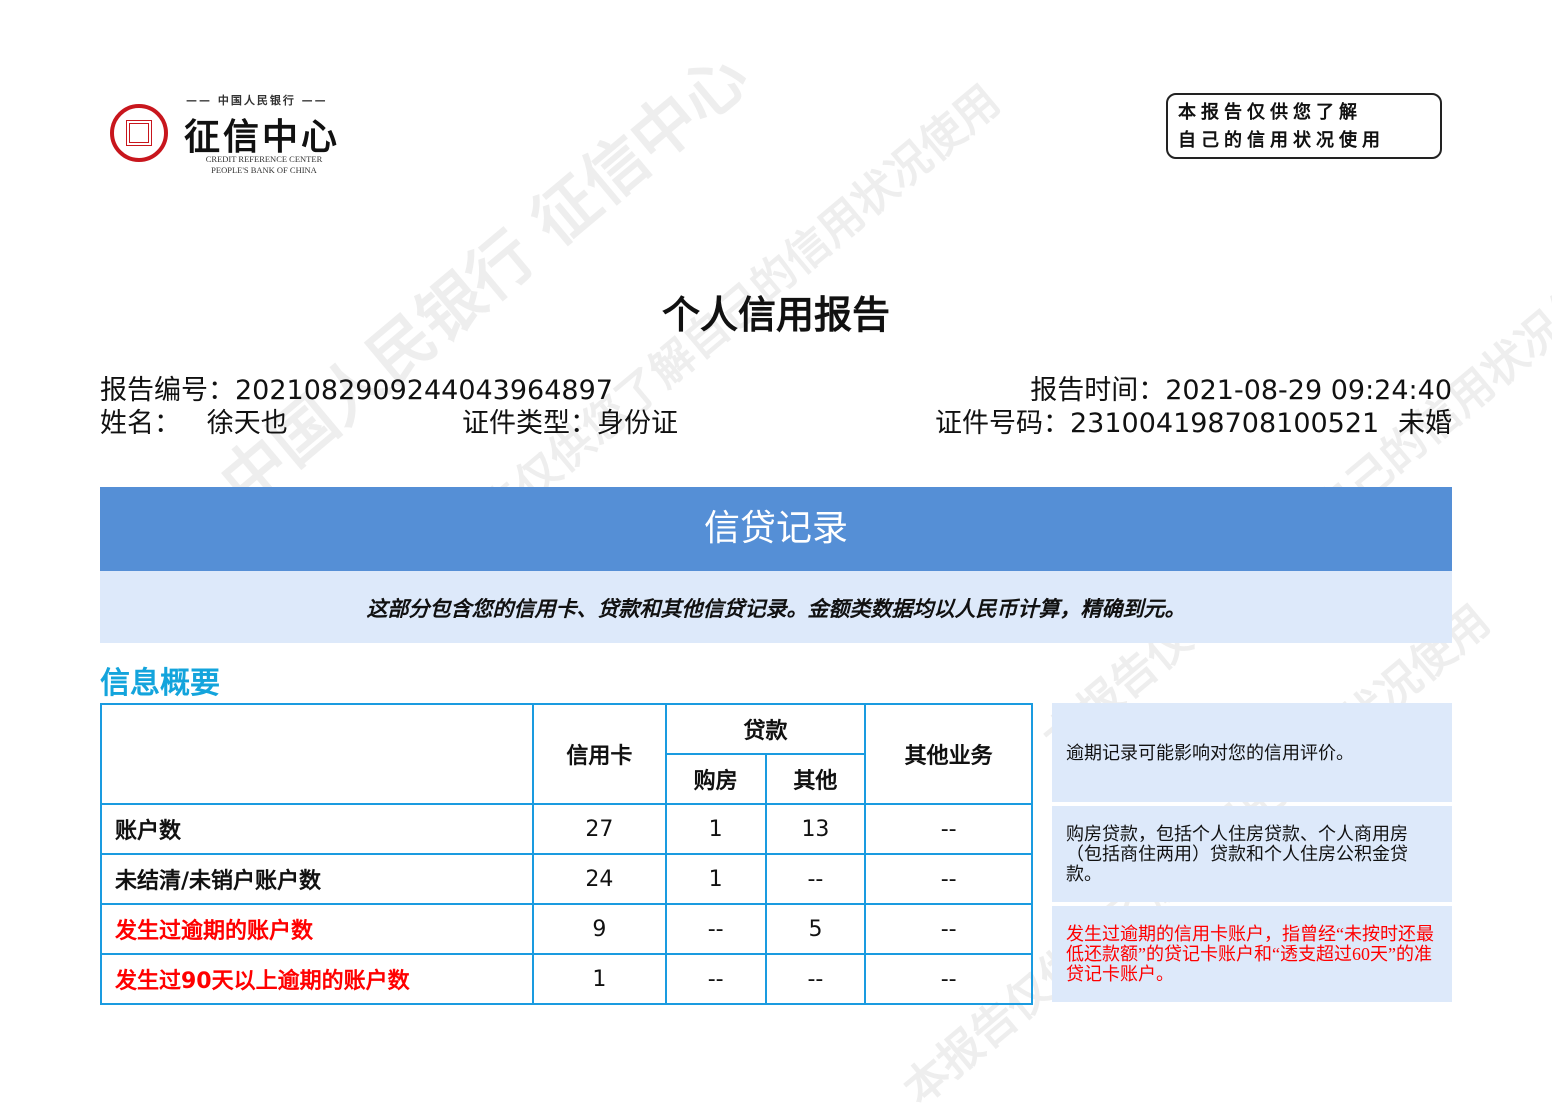 This screenshot has width=1552, height=1117. What do you see at coordinates (1225, 423) in the screenshot?
I see `value: 231004198708100521` at bounding box center [1225, 423].